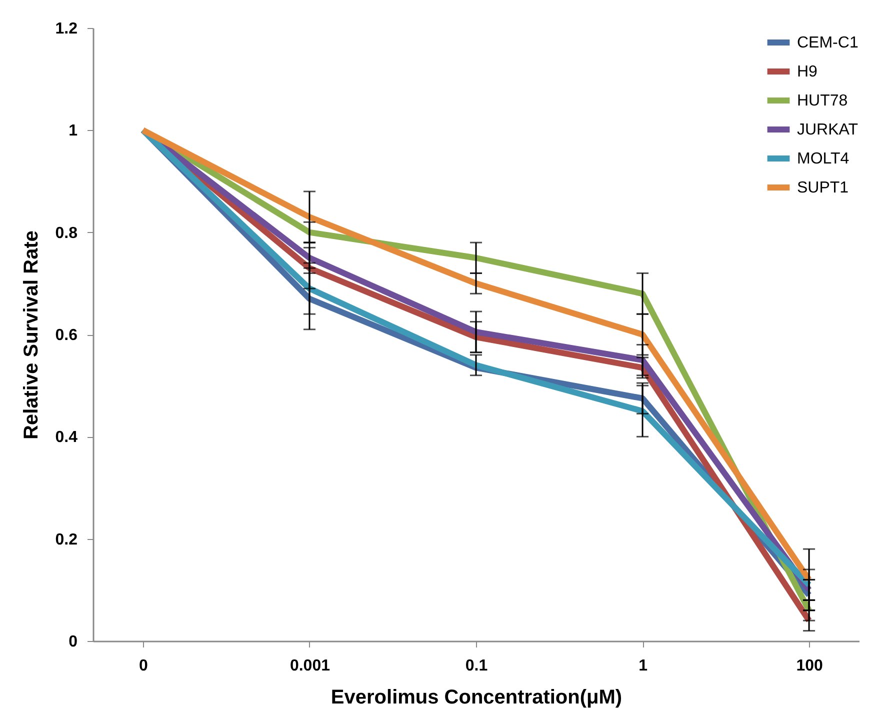  I want to click on legend-label: CEM-C1, so click(827, 43).